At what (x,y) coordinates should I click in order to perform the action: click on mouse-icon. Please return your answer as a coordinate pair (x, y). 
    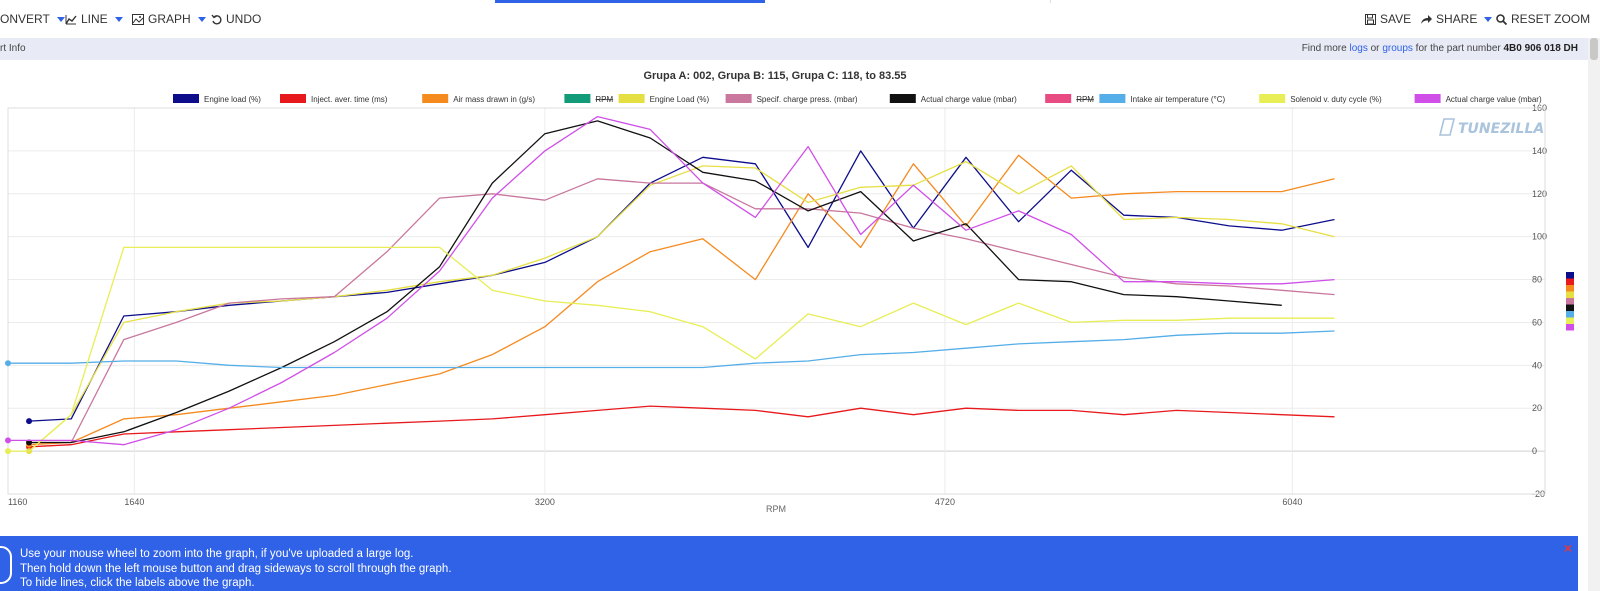
    Looking at the image, I should click on (6, 565).